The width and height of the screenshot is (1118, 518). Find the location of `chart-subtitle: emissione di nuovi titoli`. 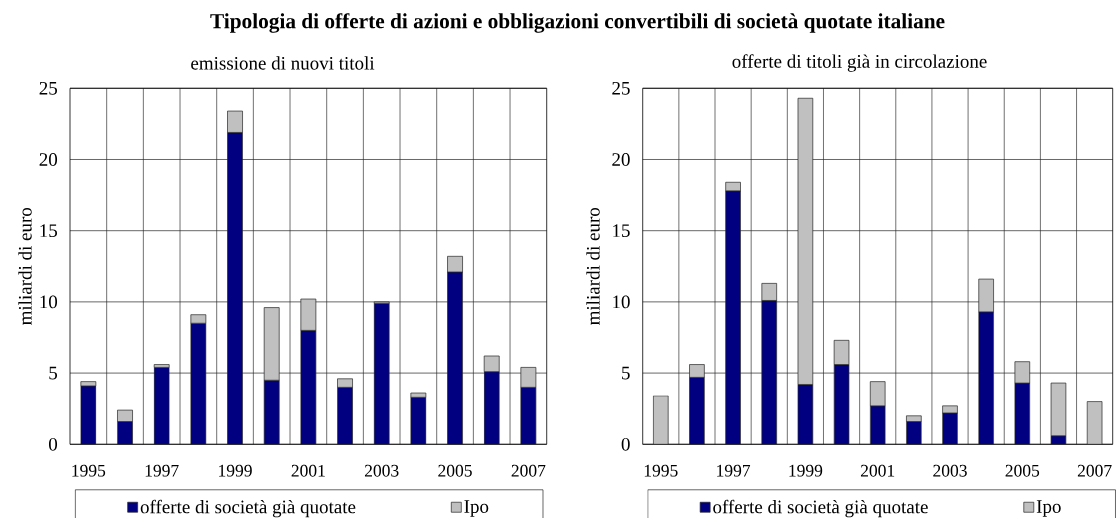

chart-subtitle: emissione di nuovi titoli is located at coordinates (283, 63).